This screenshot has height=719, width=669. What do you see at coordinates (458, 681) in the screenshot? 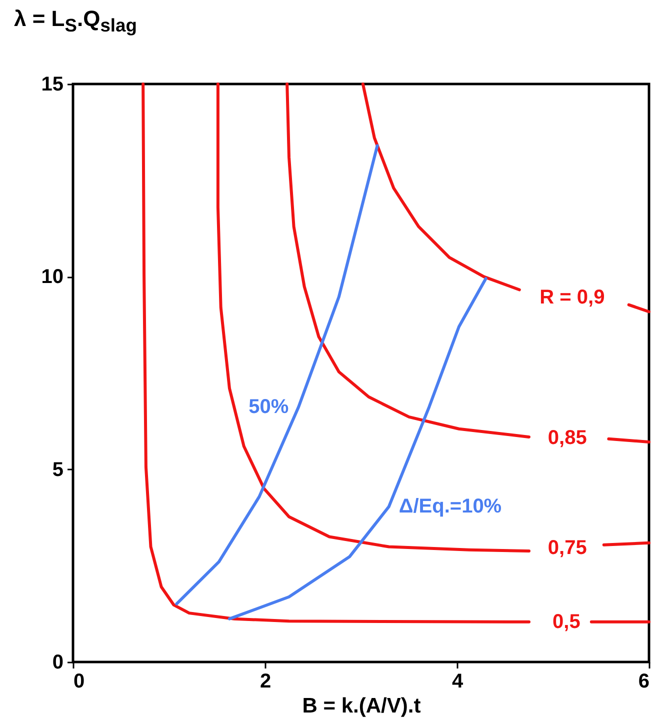
I see `x-tick-label: 4` at bounding box center [458, 681].